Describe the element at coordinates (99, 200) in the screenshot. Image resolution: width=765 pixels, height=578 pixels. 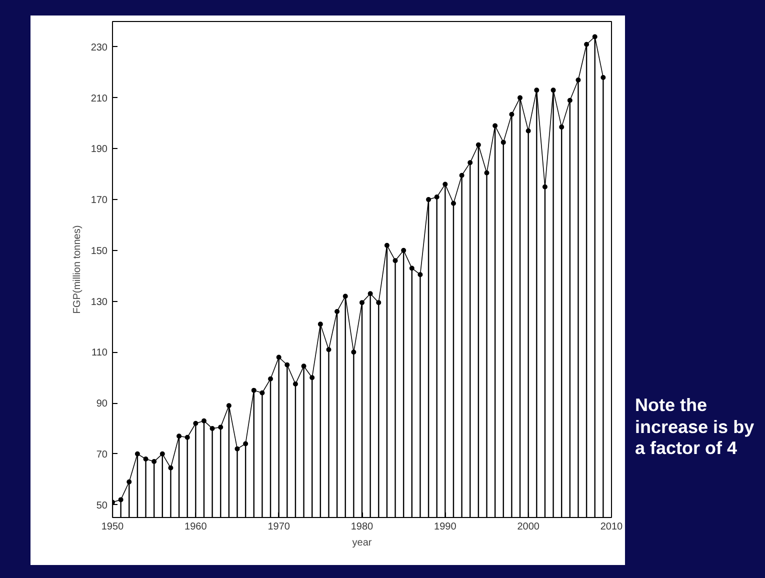
I see `y-tick-label: 170` at that location.